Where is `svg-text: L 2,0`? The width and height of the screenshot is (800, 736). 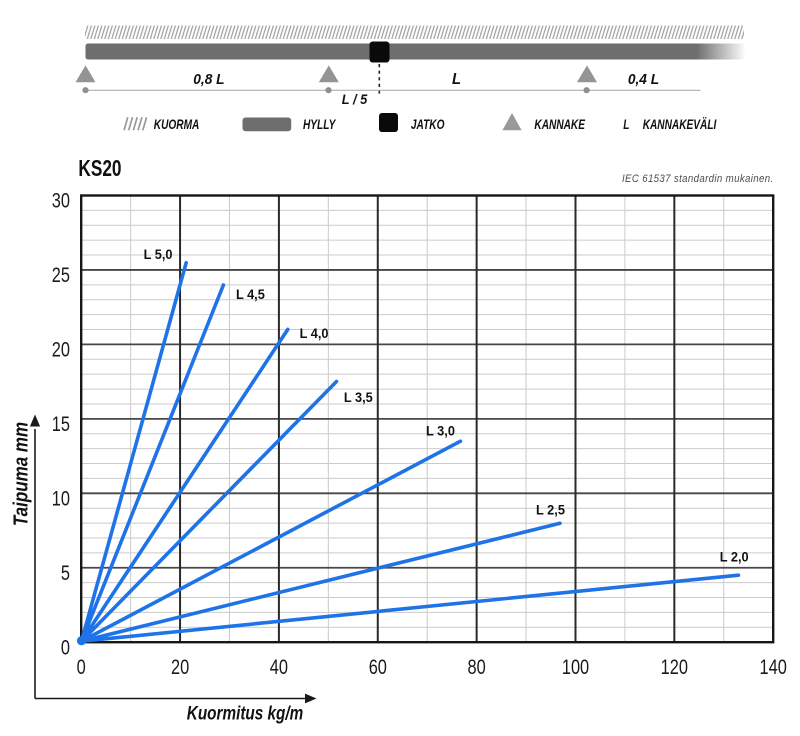
svg-text: L 2,0 is located at coordinates (734, 557).